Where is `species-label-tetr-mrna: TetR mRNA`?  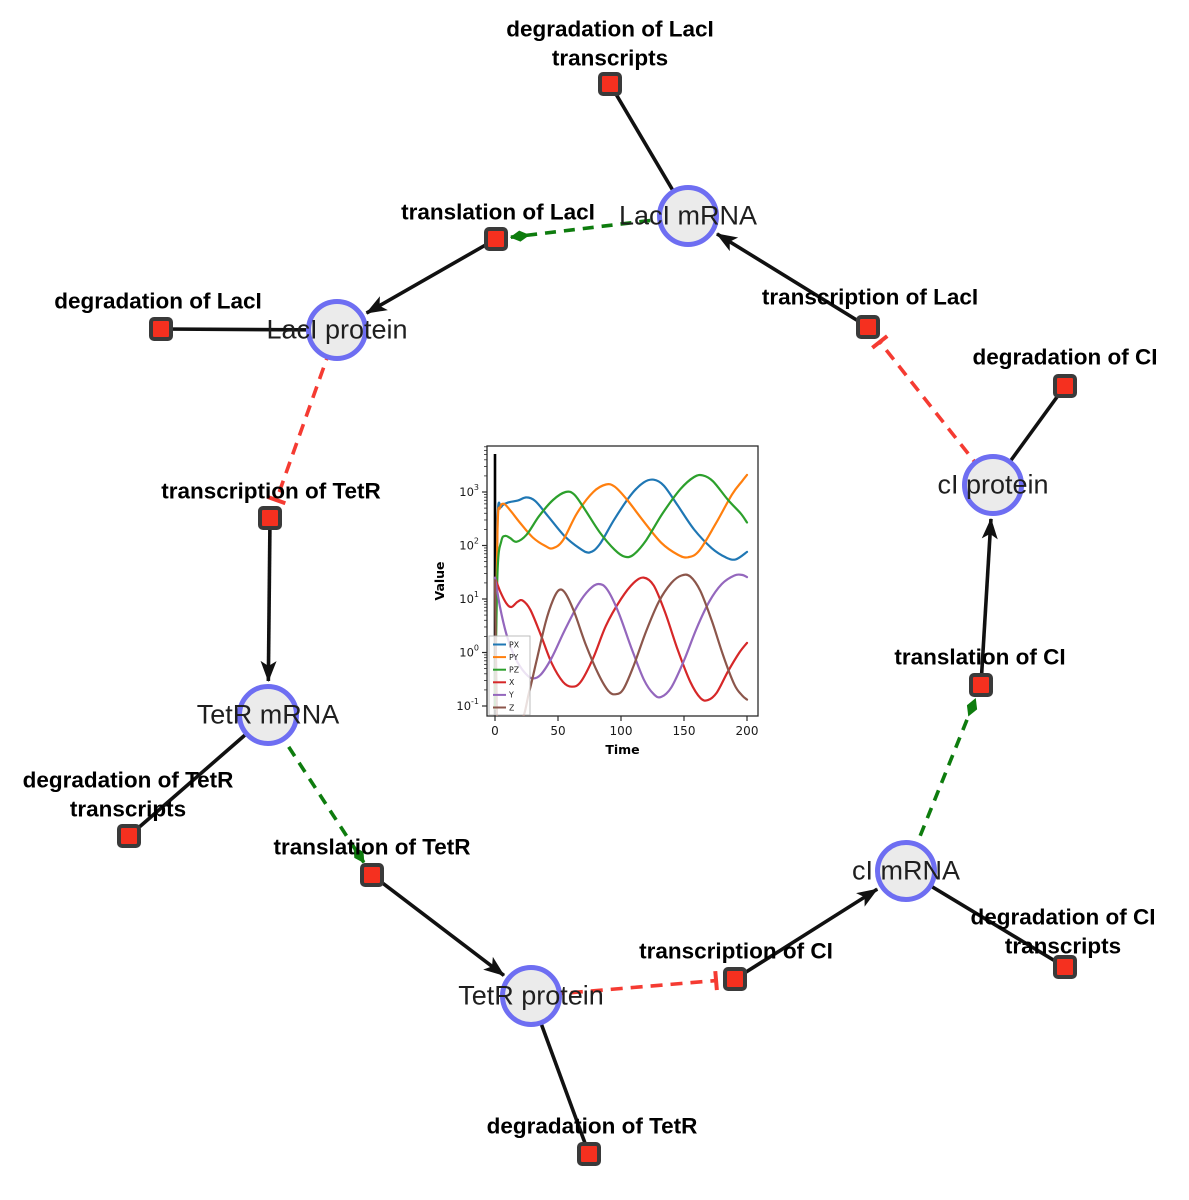 species-label-tetr-mrna: TetR mRNA is located at coordinates (268, 714).